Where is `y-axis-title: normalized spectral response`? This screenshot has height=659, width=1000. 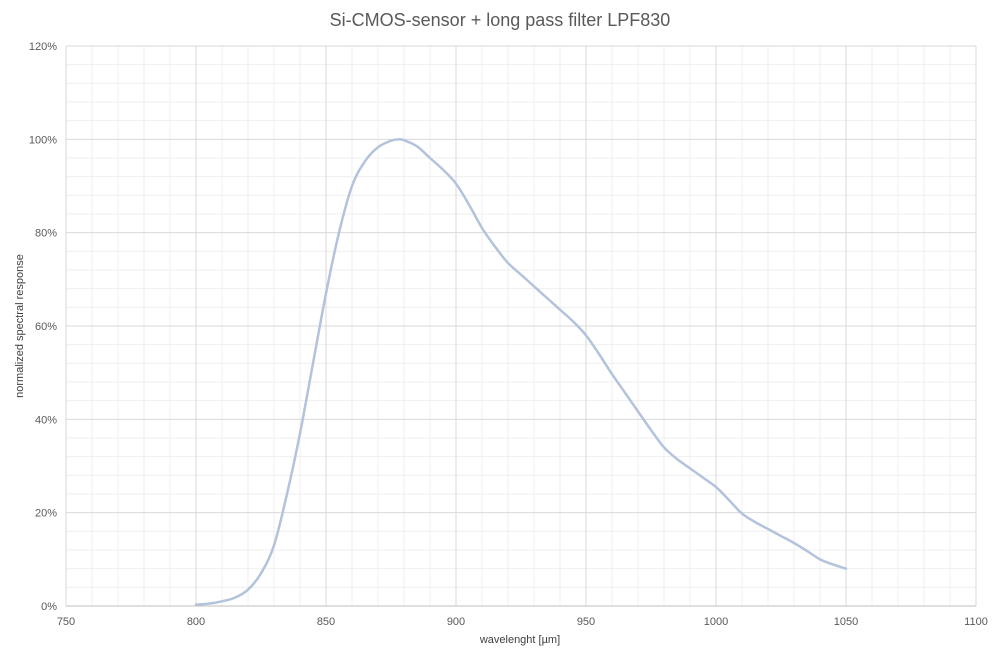
y-axis-title: normalized spectral response is located at coordinates (20, 326).